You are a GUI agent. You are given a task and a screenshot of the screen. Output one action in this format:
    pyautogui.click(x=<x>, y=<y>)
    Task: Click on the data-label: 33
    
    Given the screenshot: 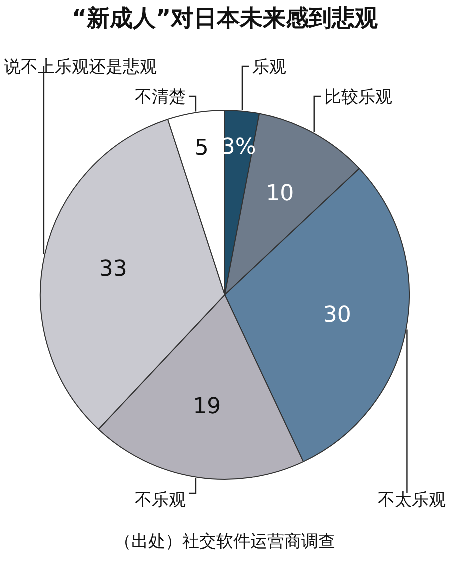 What is the action you would take?
    pyautogui.click(x=113, y=269)
    